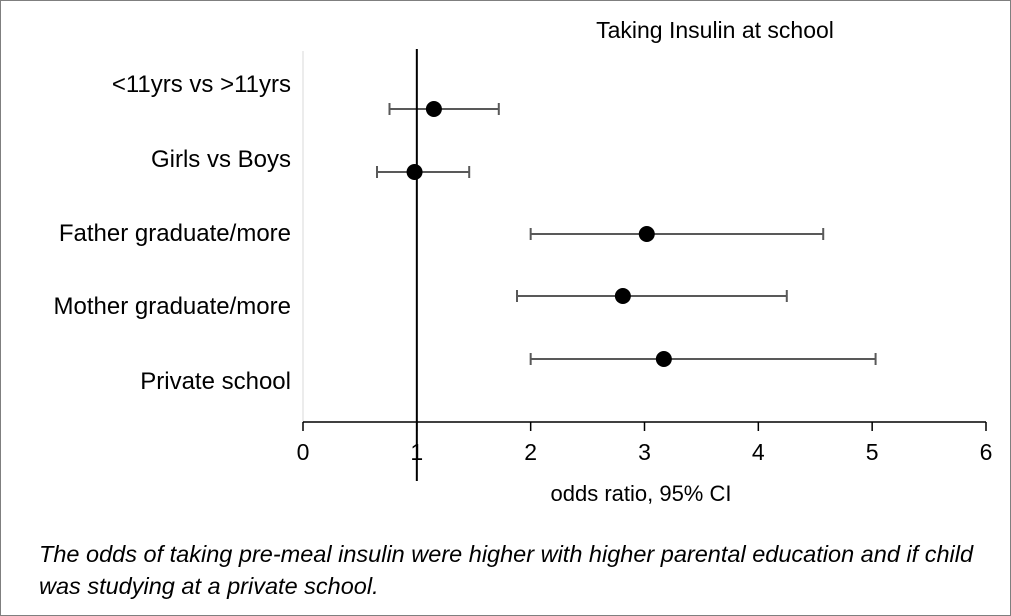 Image resolution: width=1011 pixels, height=616 pixels. What do you see at coordinates (986, 452) in the screenshot?
I see `x-tick-label: 6` at bounding box center [986, 452].